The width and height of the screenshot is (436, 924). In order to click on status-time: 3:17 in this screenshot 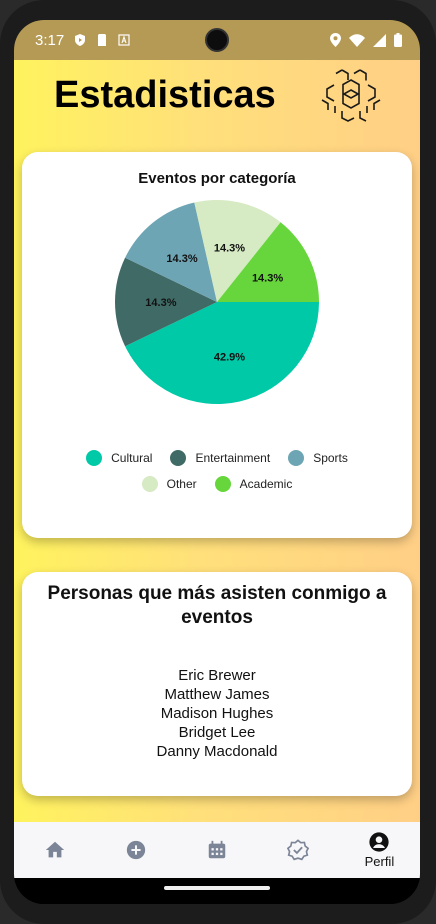, I will do `click(50, 40)`.